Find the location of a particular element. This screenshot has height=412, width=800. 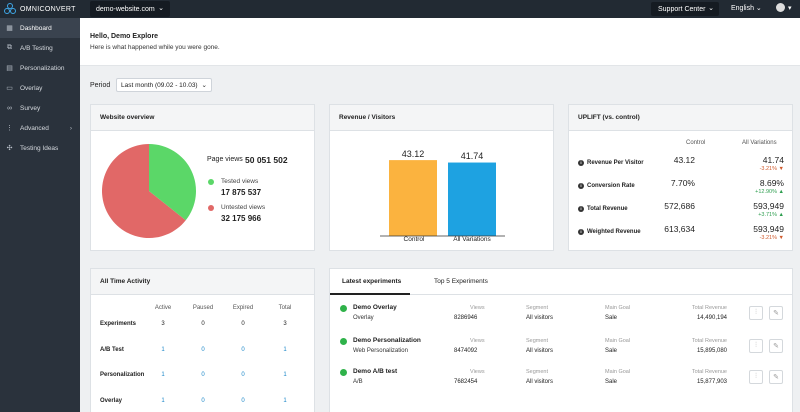

language-label: English is located at coordinates (742, 8).